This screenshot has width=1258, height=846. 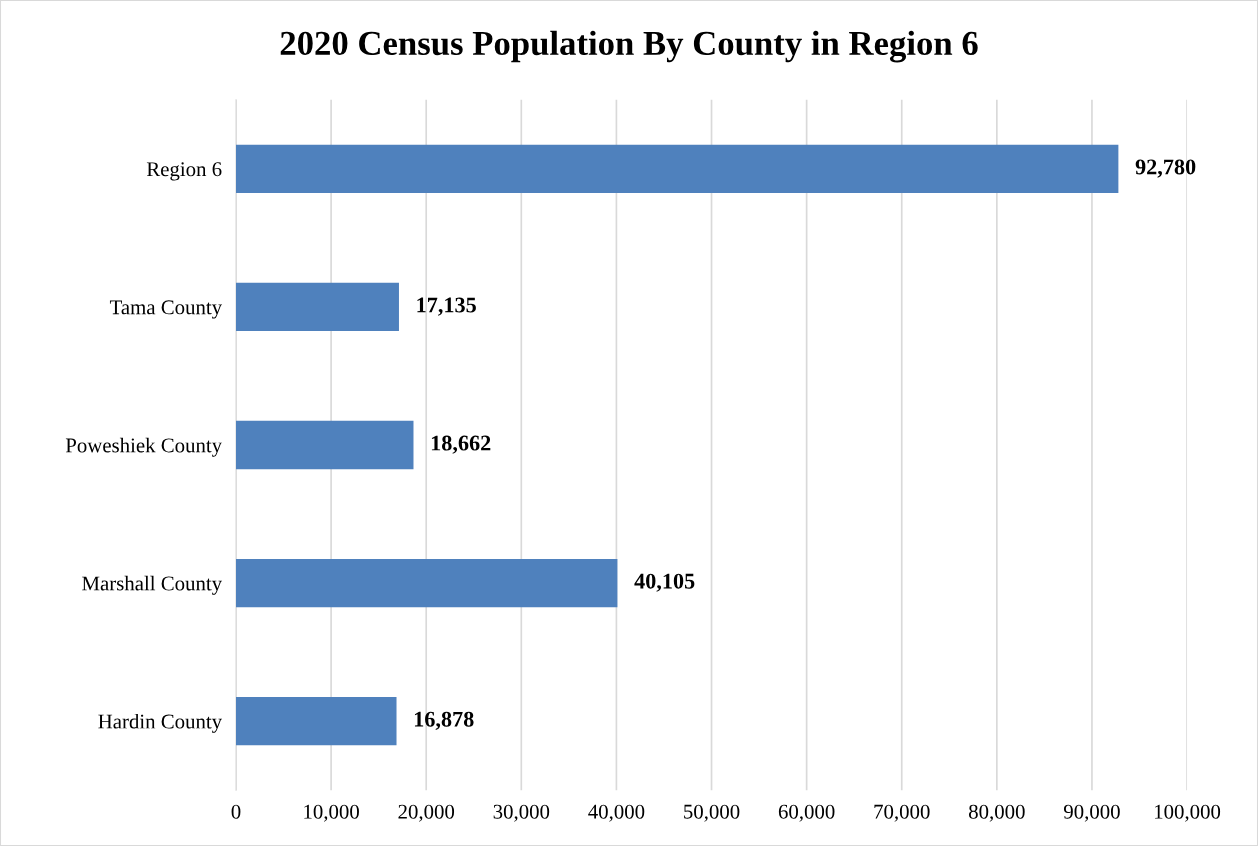 I want to click on x-tick-label: 70,000, so click(x=902, y=813).